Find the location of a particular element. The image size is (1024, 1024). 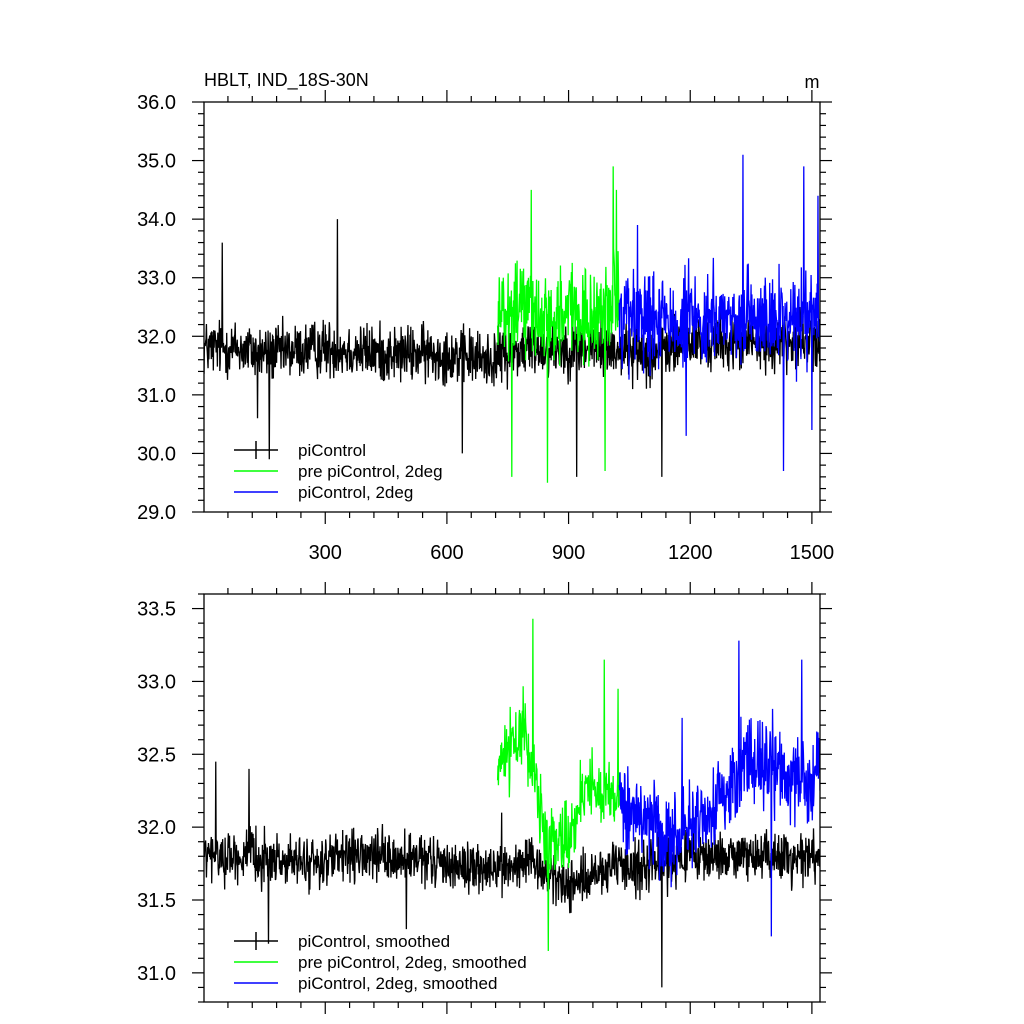

legend-label-2: piControl, 2deg, smoothed is located at coordinates (397, 983).